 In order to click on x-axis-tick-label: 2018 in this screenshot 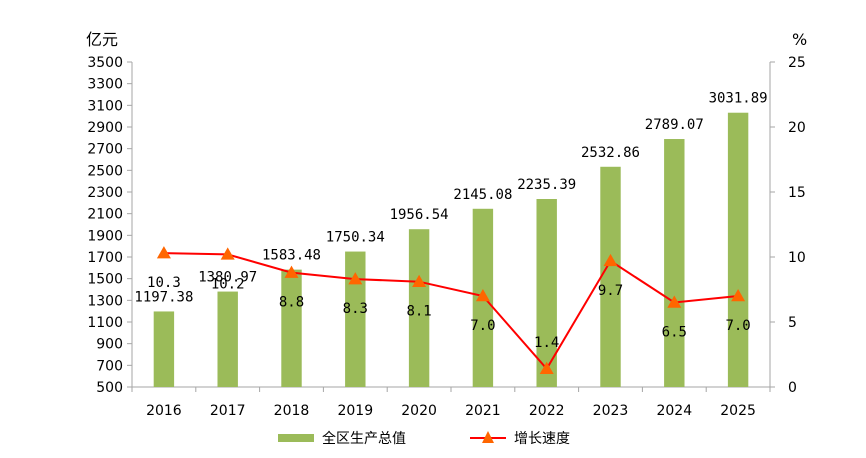, I will do `click(292, 411)`.